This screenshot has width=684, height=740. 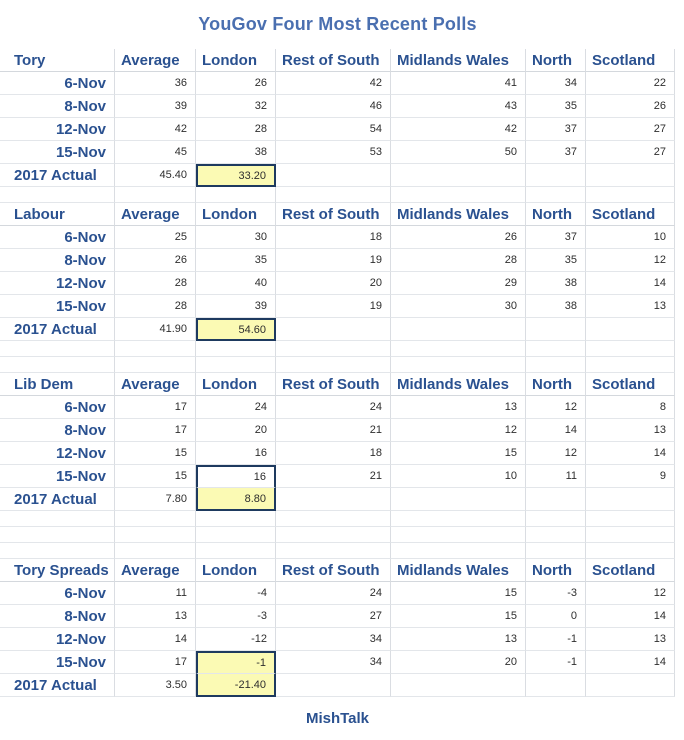 I want to click on poll-value: 54, so click(x=333, y=129).